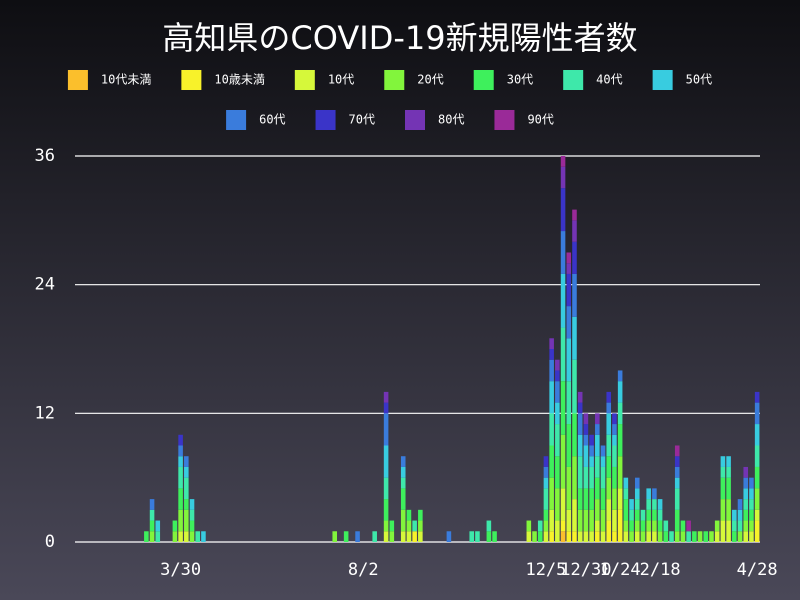  What do you see at coordinates (272, 120) in the screenshot?
I see `legend-label: 60代` at bounding box center [272, 120].